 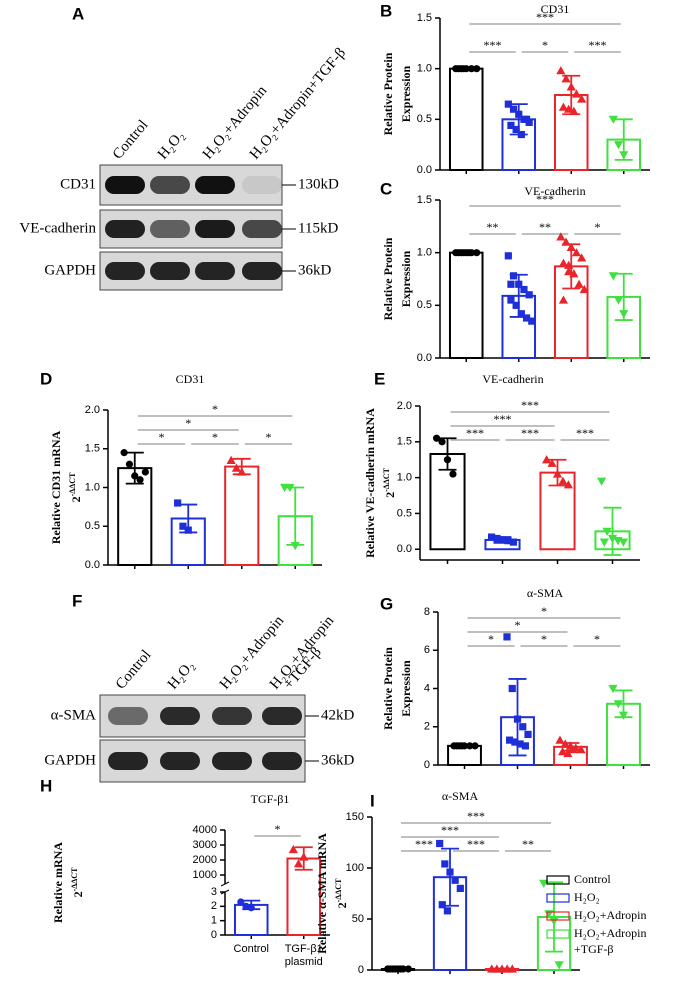 I want to click on y-axis-exponent: 2-ΔΔCT, so click(x=75, y=487).